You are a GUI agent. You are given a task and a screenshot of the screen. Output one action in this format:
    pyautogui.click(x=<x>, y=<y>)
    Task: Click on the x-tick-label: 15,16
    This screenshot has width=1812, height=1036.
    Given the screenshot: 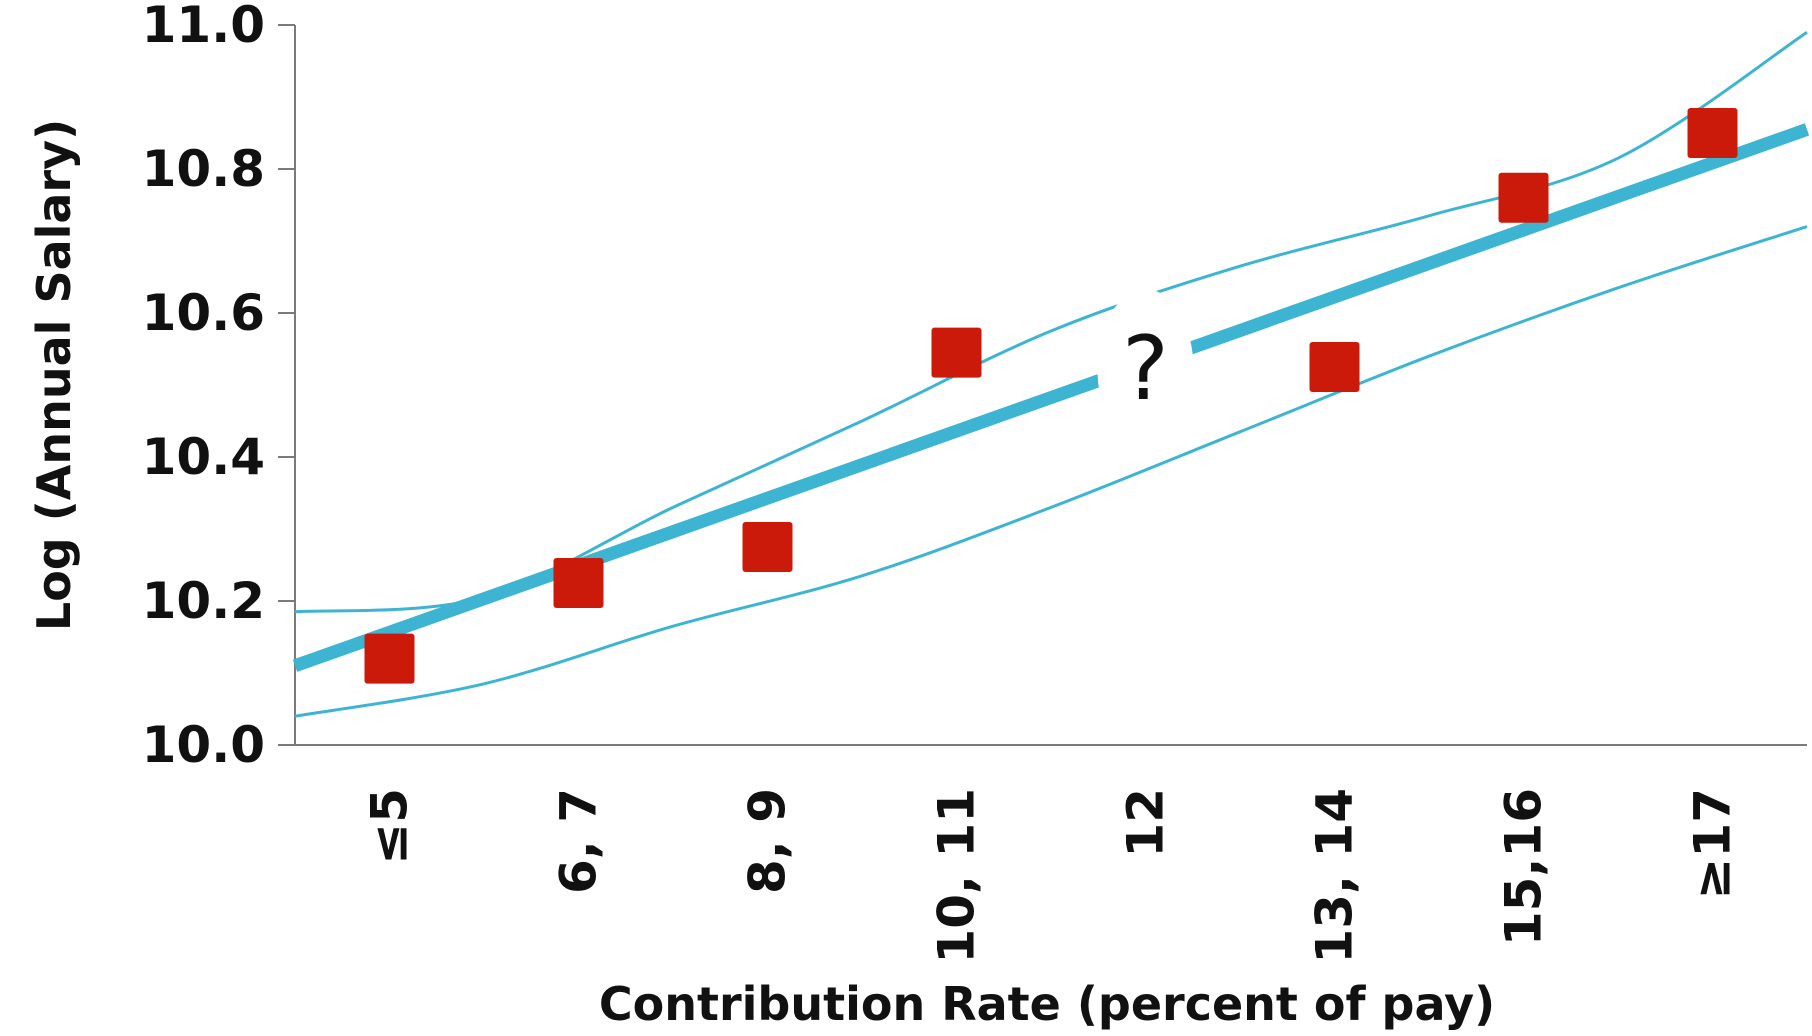 What is the action you would take?
    pyautogui.click(x=1524, y=867)
    